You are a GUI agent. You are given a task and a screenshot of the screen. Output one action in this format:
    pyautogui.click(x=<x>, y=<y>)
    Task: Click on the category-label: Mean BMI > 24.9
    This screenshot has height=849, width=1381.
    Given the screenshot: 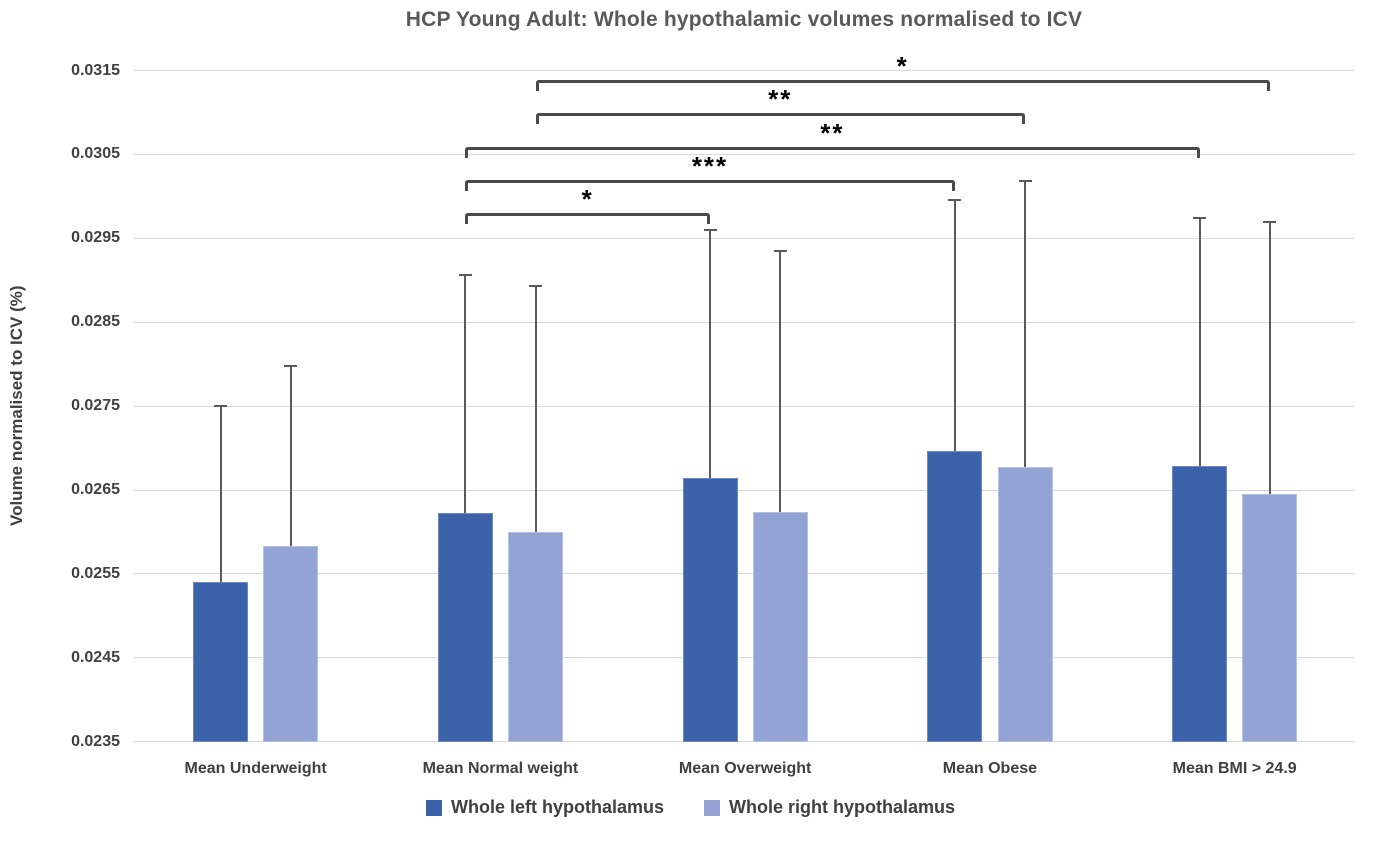 What is the action you would take?
    pyautogui.click(x=1234, y=768)
    